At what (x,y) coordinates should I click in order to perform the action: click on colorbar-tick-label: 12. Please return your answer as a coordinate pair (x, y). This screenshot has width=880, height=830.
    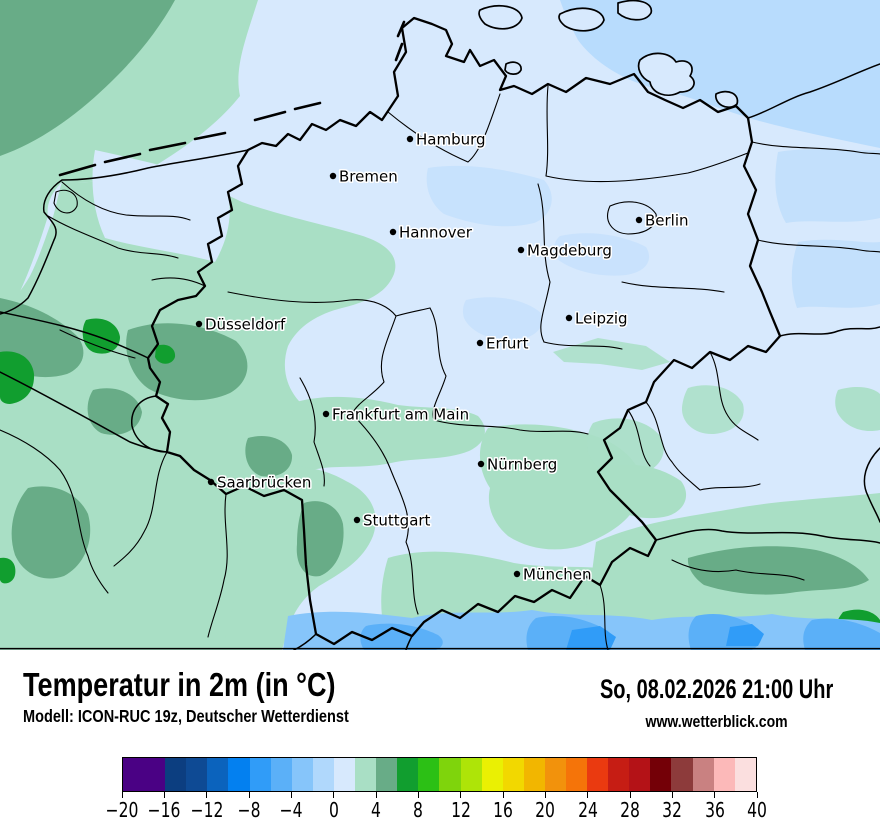
    Looking at the image, I should click on (460, 810).